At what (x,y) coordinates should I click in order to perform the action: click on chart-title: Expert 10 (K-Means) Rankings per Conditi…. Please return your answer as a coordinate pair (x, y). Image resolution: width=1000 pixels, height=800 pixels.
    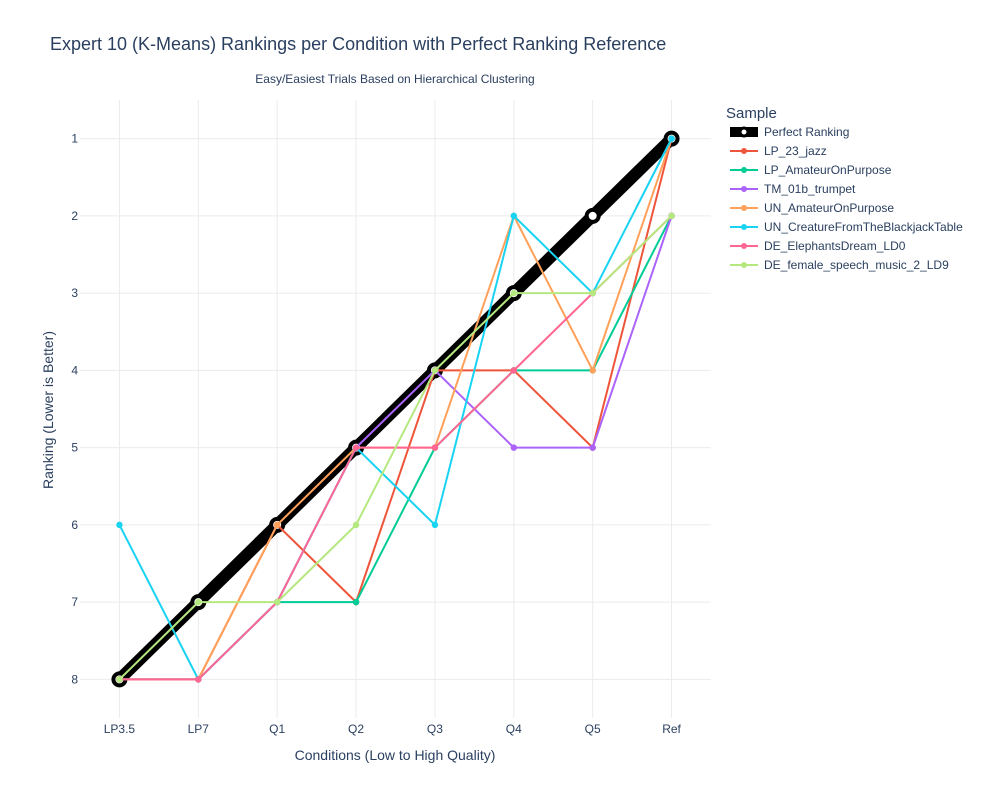
    Looking at the image, I should click on (358, 44).